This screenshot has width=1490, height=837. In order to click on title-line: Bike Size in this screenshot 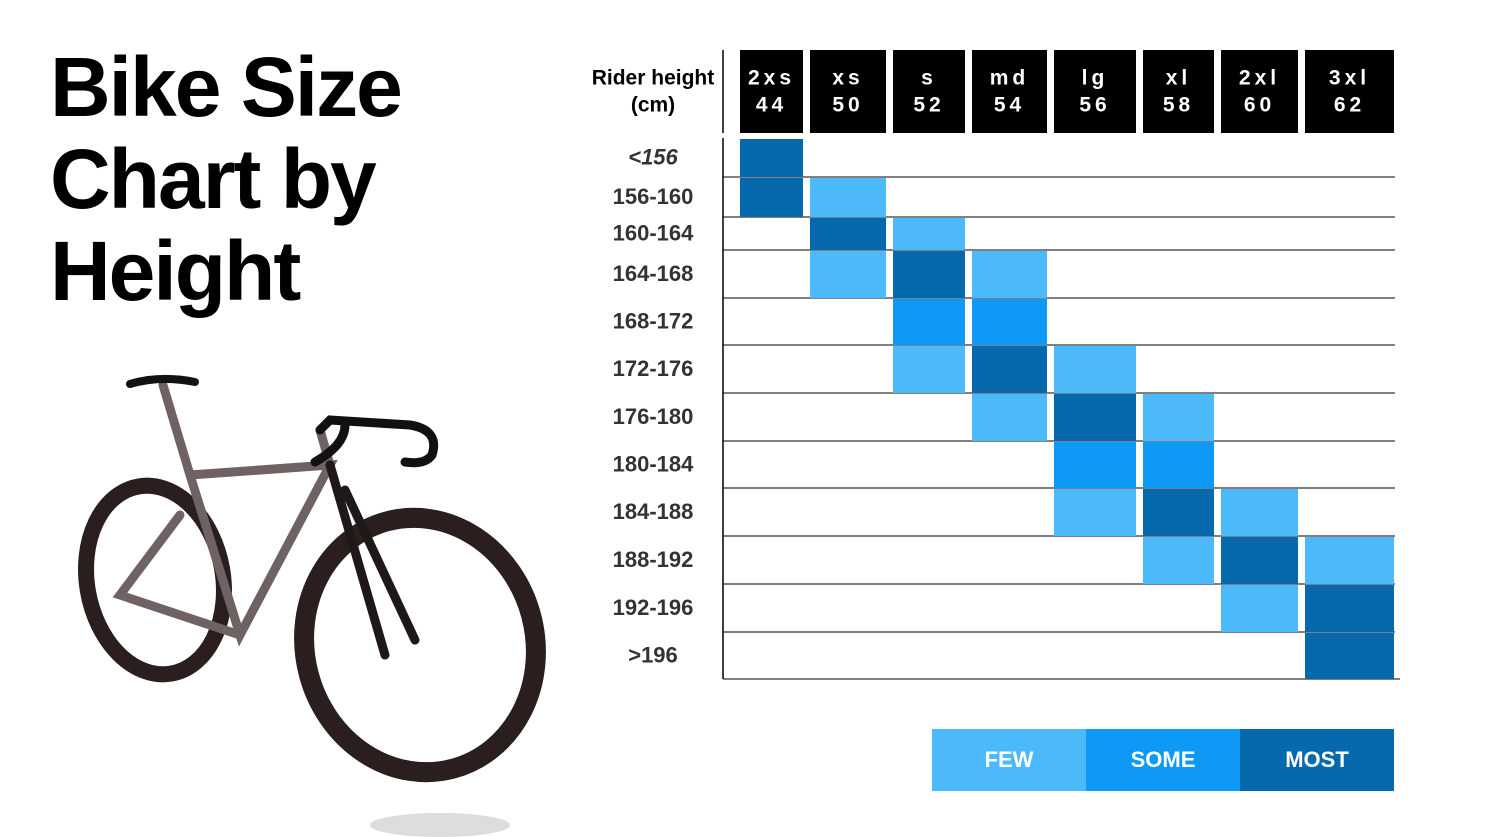, I will do `click(225, 87)`.